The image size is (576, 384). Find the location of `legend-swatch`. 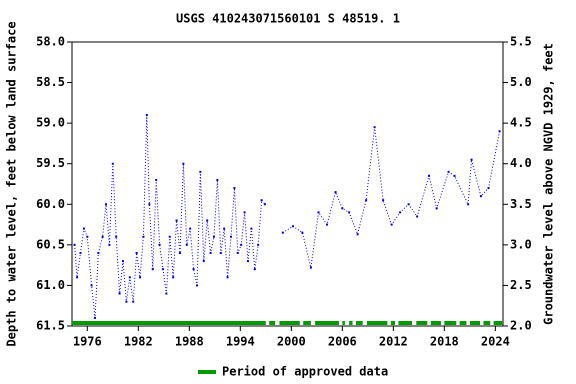

legend-swatch is located at coordinates (207, 372).